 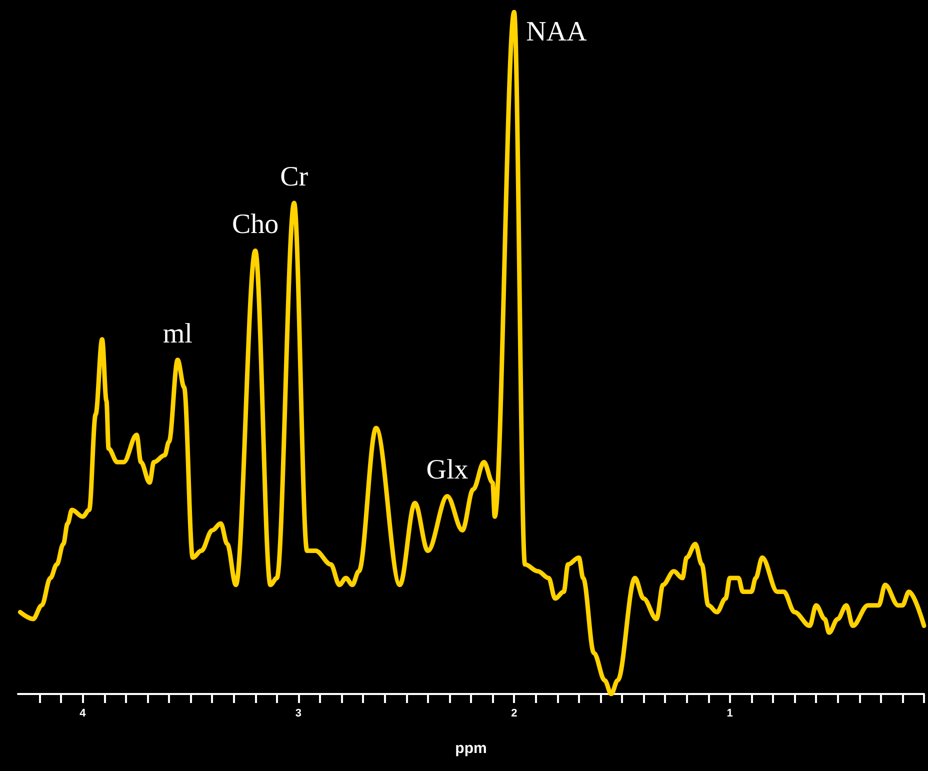 What do you see at coordinates (557, 32) in the screenshot?
I see `annotation: NAA` at bounding box center [557, 32].